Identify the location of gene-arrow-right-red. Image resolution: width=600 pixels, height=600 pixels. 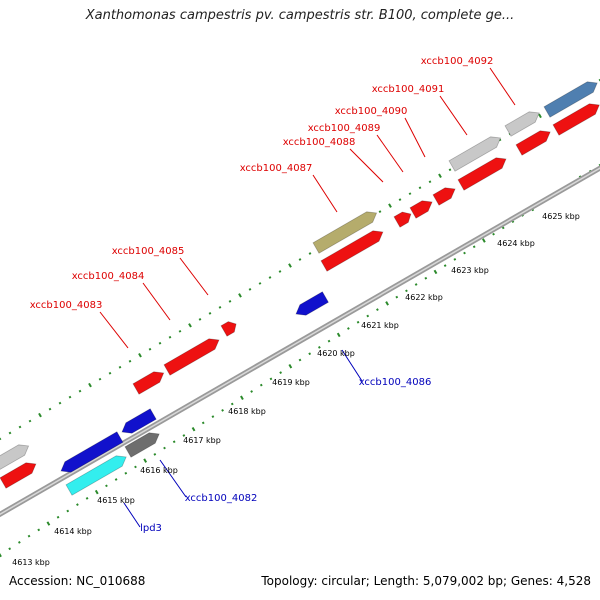
(576, 119).